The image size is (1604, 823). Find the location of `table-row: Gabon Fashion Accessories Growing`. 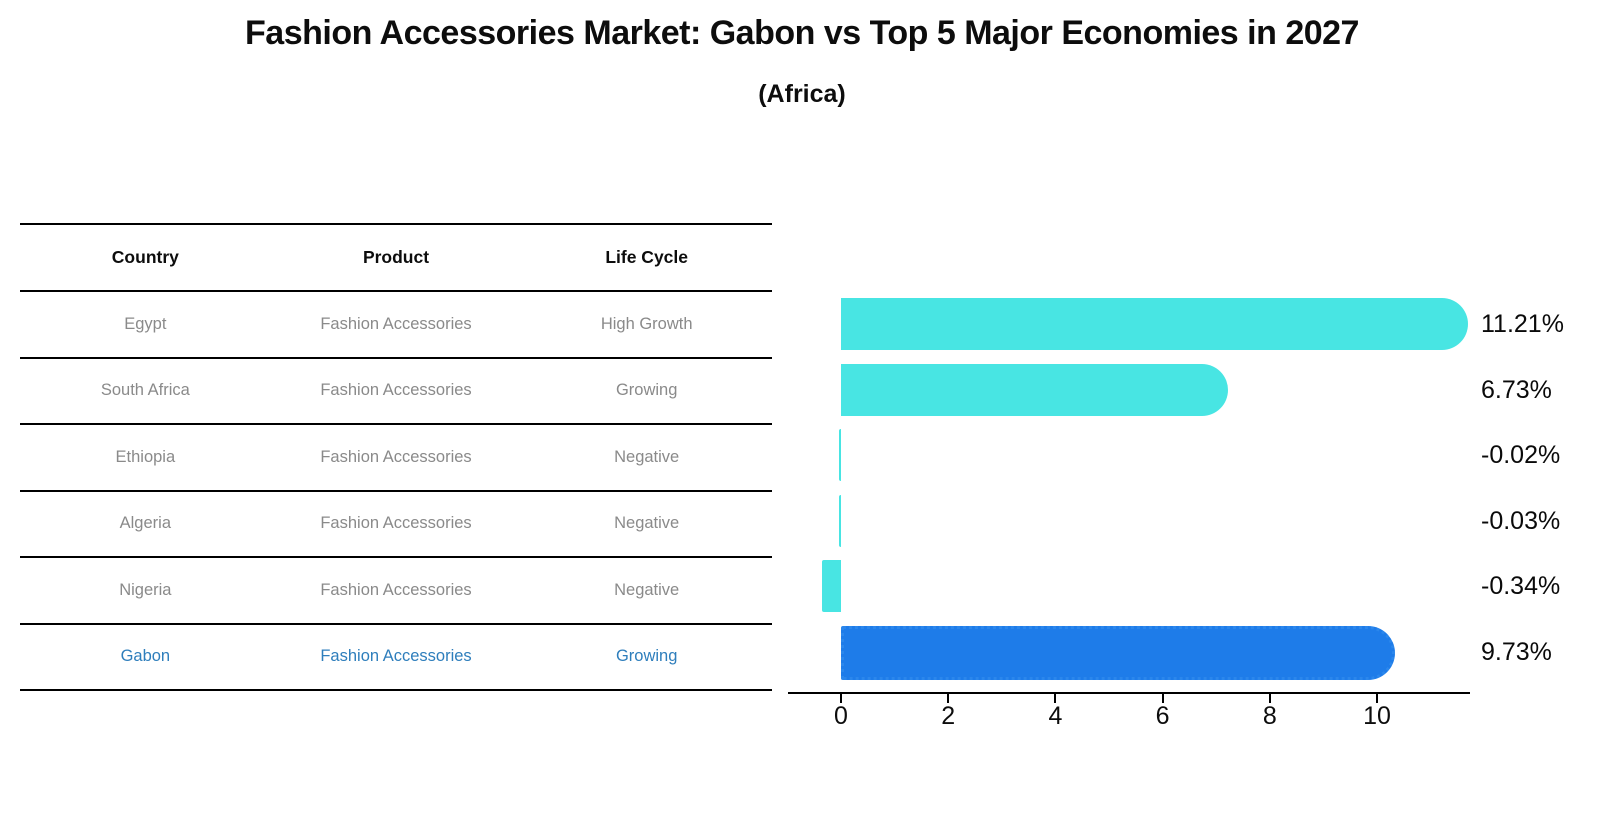

table-row: Gabon Fashion Accessories Growing is located at coordinates (396, 658).